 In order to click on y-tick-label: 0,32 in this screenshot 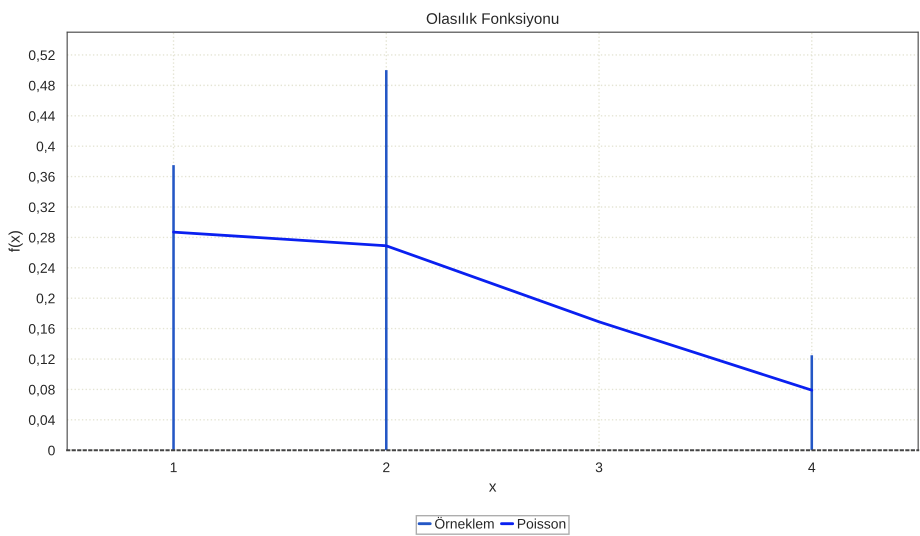, I will do `click(41, 208)`.